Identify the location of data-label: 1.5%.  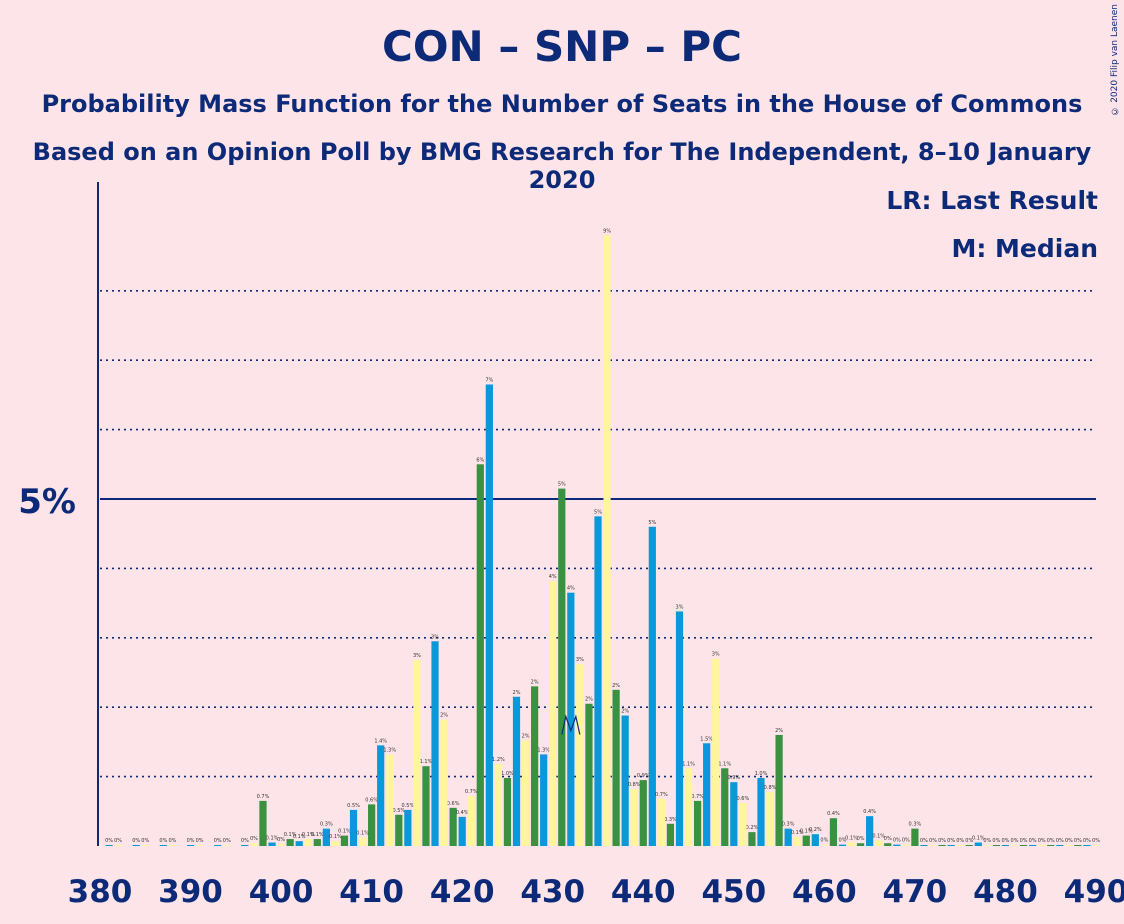
(706, 739).